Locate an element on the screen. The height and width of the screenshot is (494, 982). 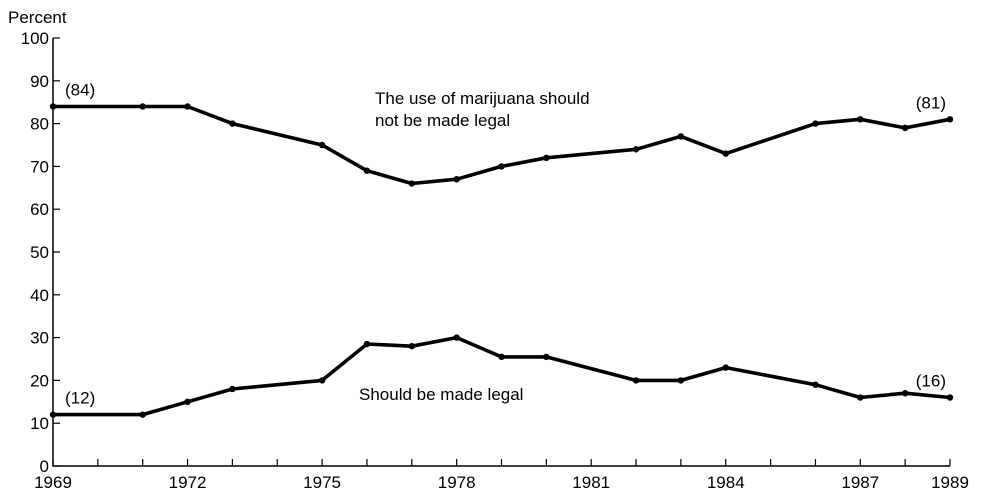
x-tick-label: 1969 is located at coordinates (53, 482).